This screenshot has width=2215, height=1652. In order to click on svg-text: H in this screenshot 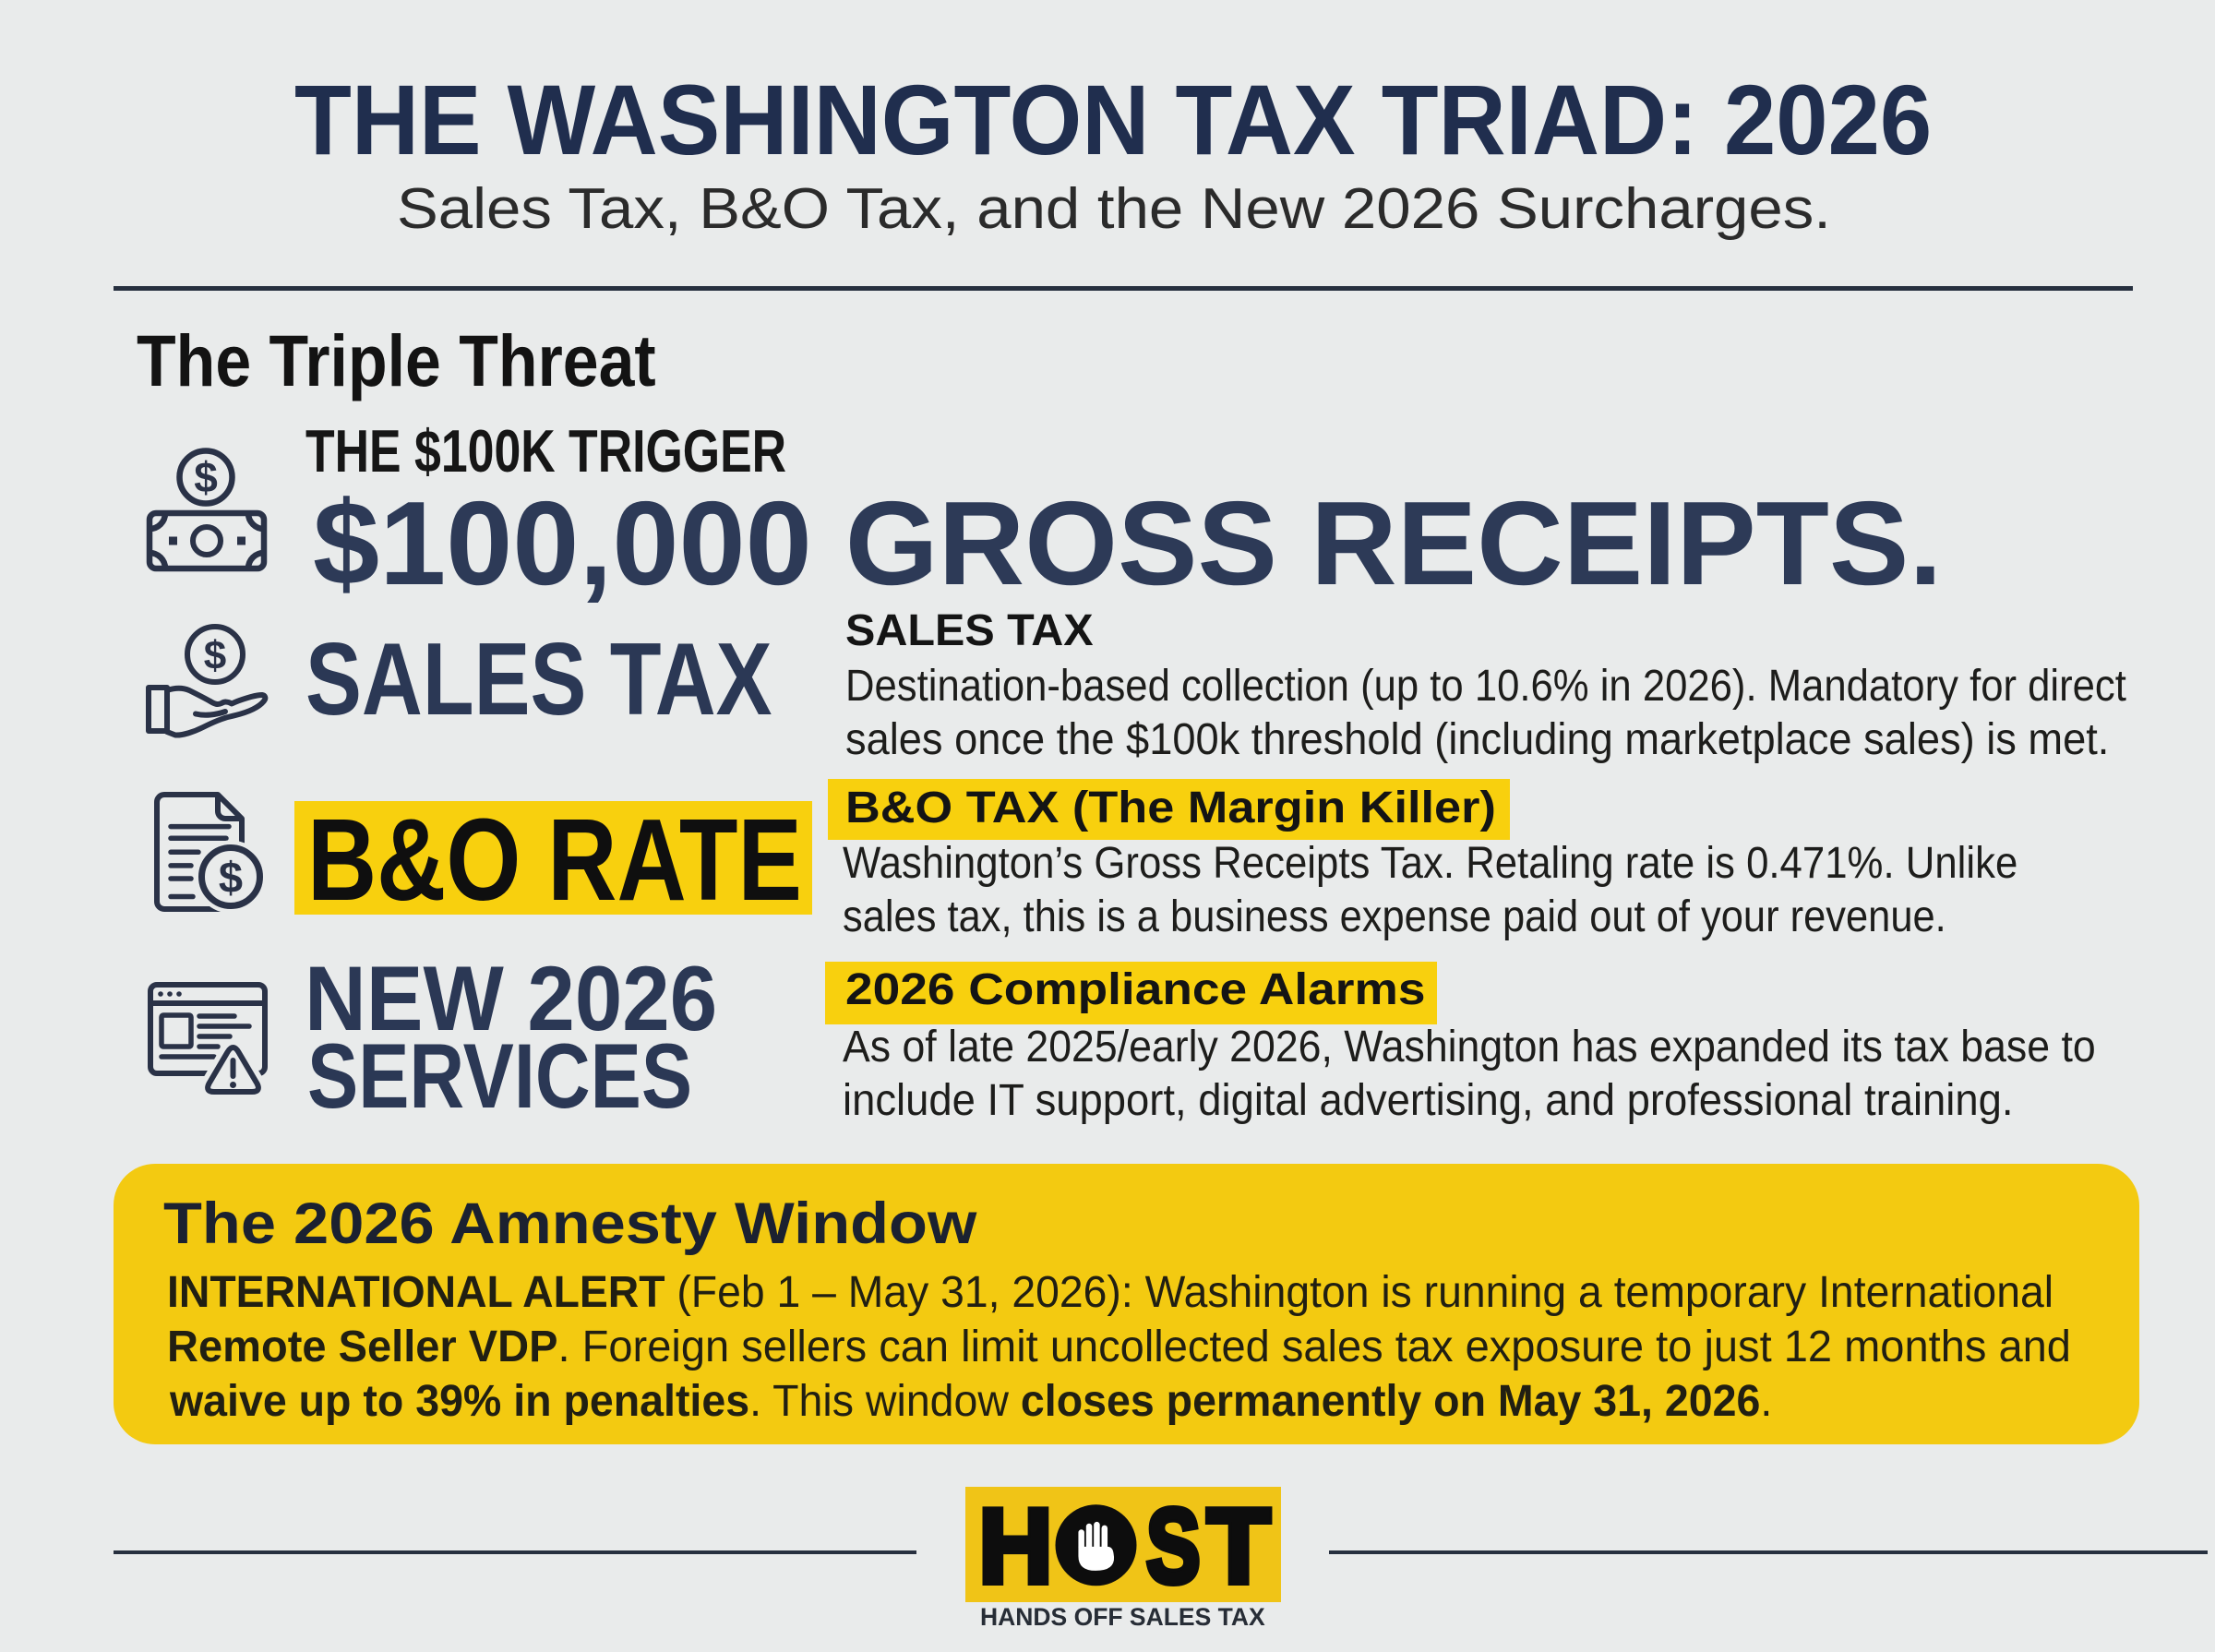, I will do `click(1016, 1546)`.